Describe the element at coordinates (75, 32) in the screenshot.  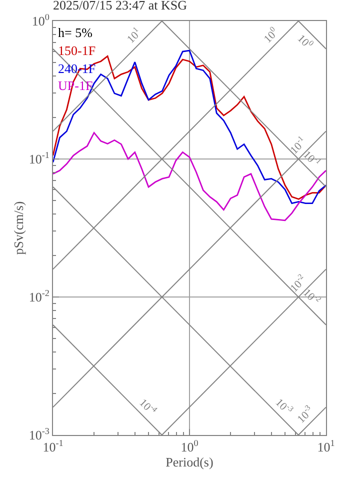
I see `annotation: h= 5%` at that location.